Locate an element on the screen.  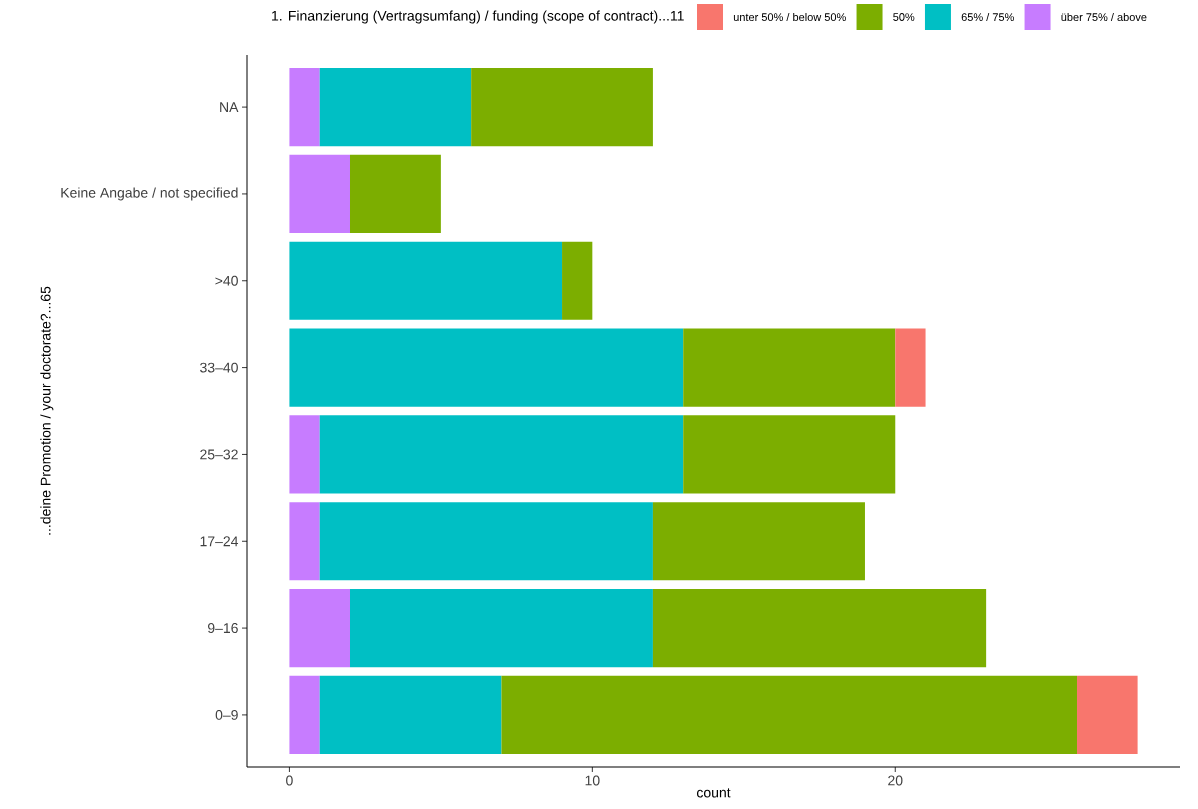
legend-label: 50% is located at coordinates (904, 17).